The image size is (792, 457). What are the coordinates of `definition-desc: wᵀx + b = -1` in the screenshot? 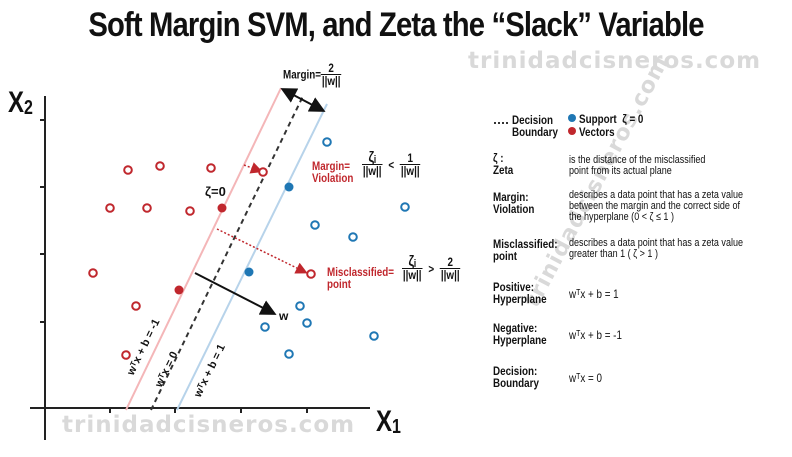 It's located at (595, 335).